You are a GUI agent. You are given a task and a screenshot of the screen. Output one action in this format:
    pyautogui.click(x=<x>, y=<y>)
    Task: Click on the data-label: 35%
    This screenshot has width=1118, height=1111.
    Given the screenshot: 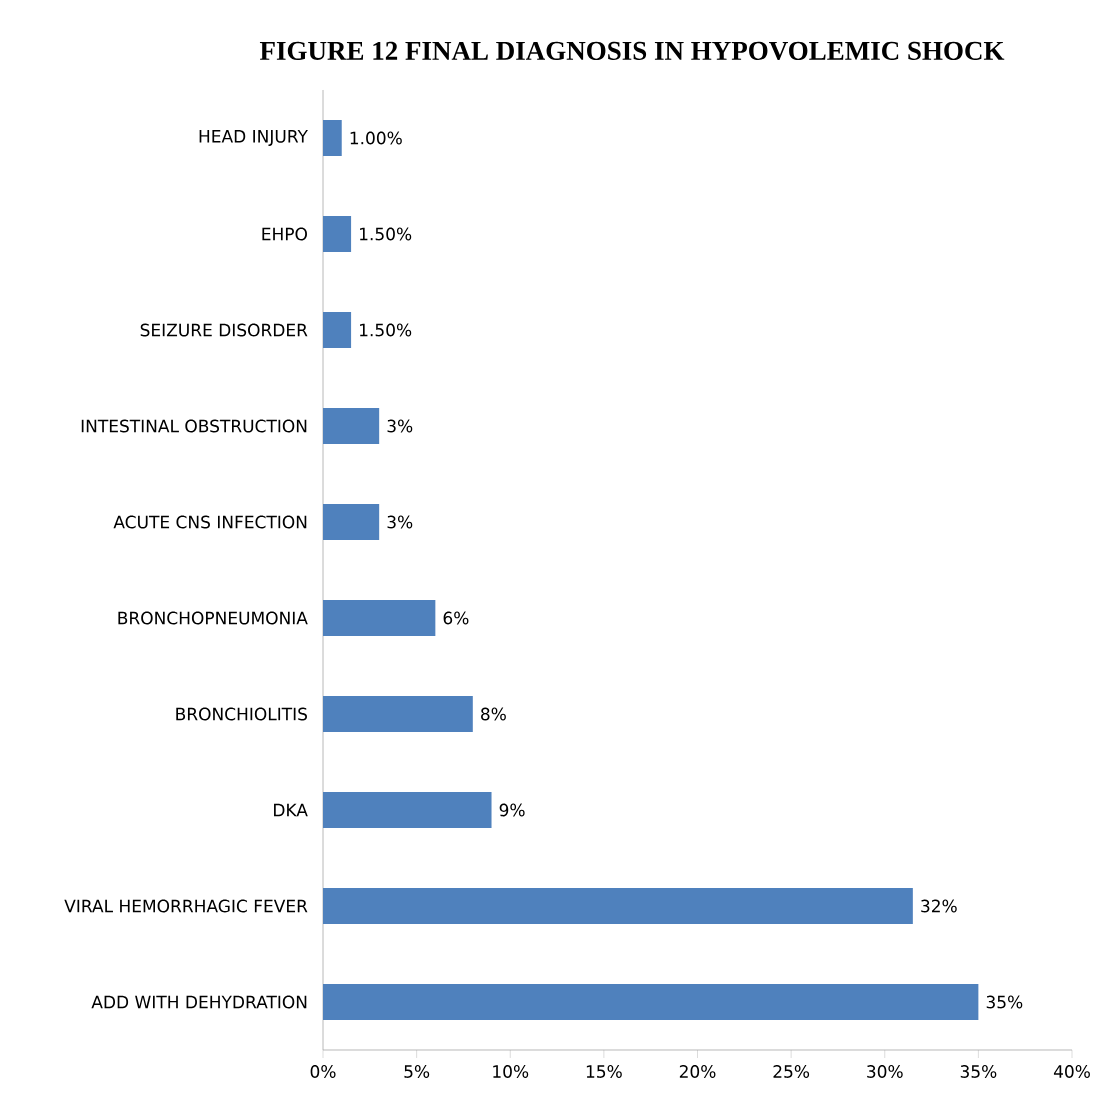 What is the action you would take?
    pyautogui.click(x=1004, y=1002)
    